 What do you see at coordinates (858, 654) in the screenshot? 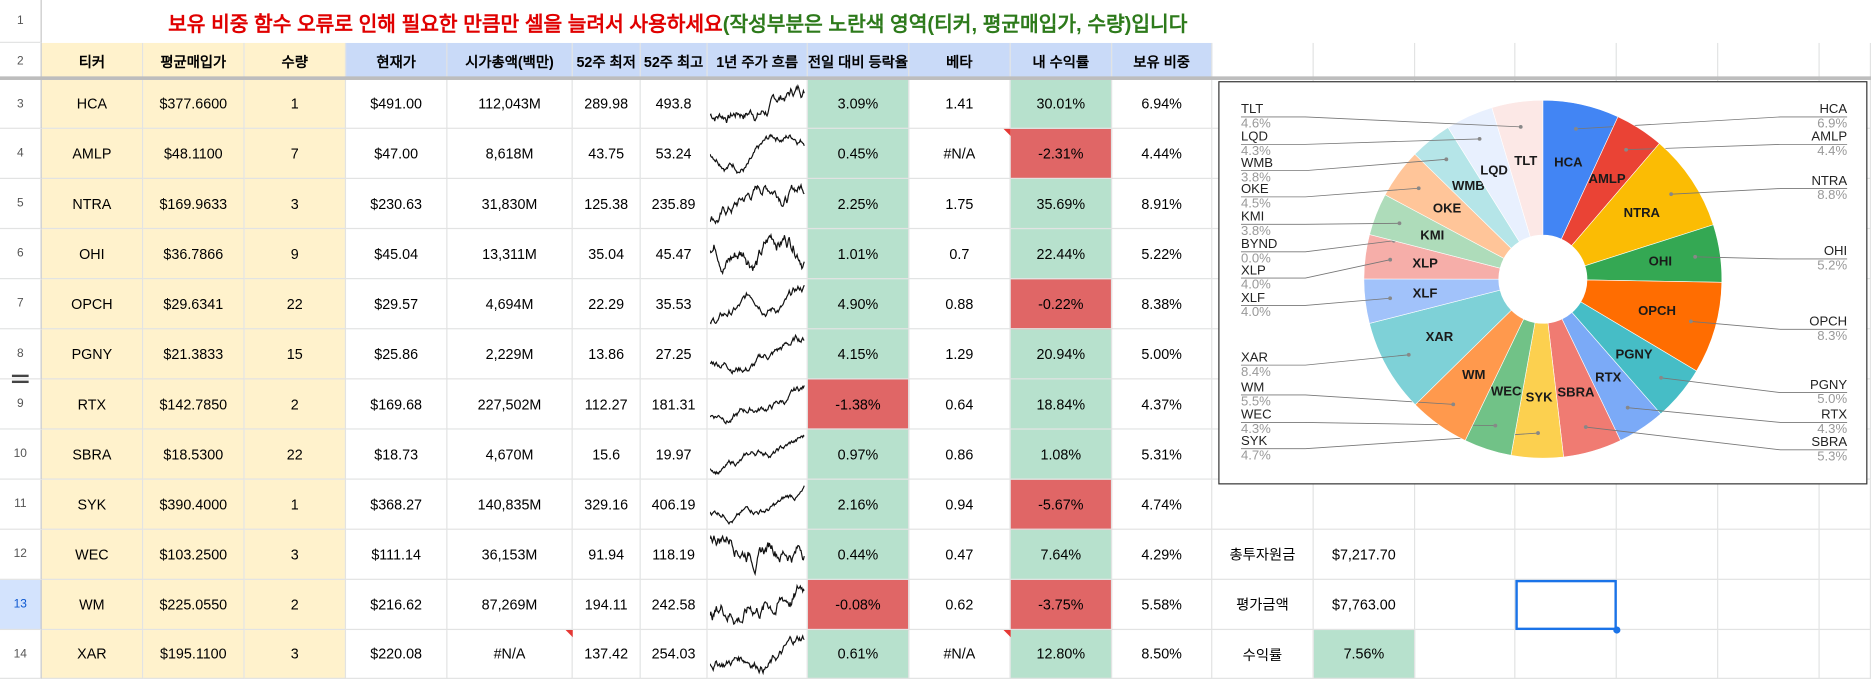
I see `data-cell: 0.61%` at bounding box center [858, 654].